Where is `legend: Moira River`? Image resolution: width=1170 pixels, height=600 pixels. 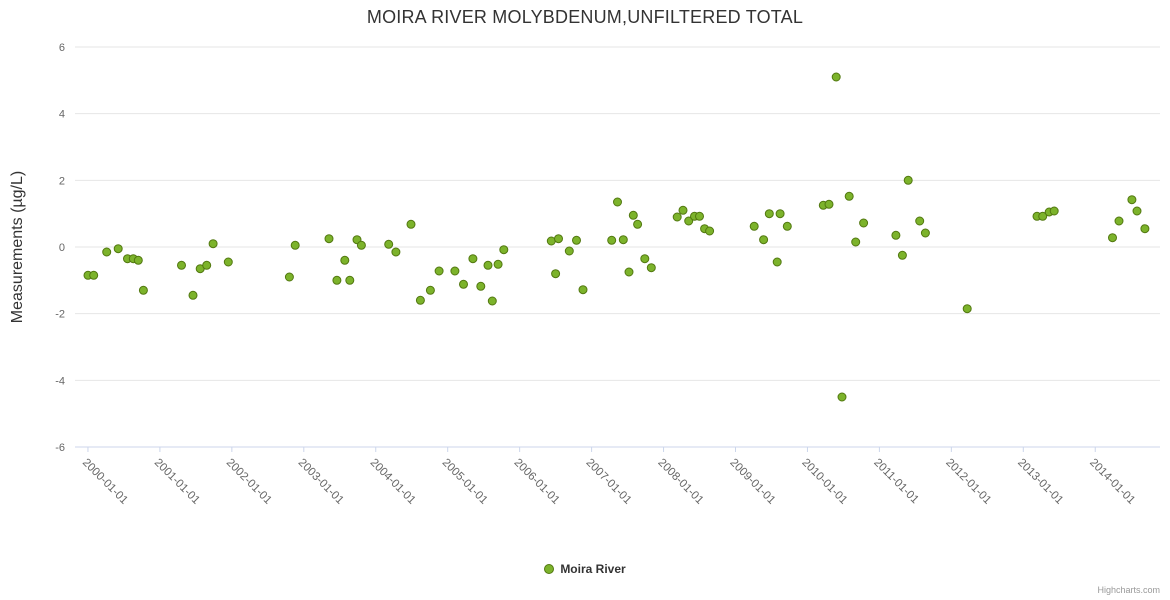
legend: Moira River is located at coordinates (585, 569).